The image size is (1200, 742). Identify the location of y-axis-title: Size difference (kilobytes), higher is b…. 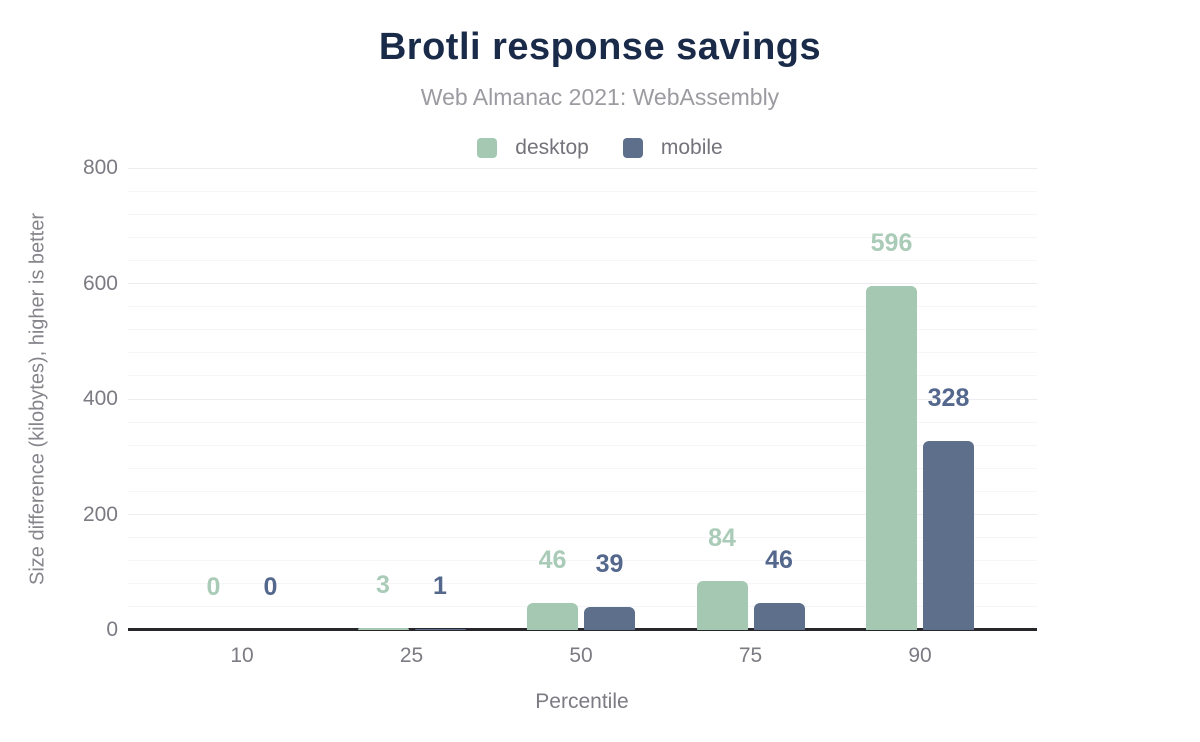
(37, 399).